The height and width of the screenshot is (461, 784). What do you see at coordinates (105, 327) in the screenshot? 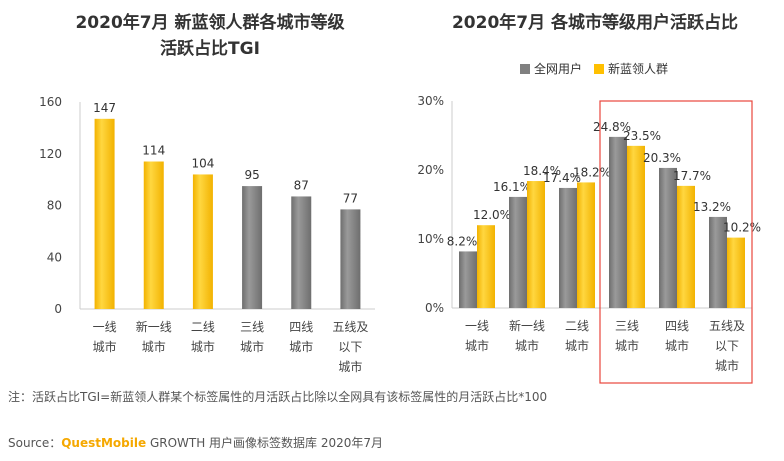
I see `left-x-tick-label: 一线` at bounding box center [105, 327].